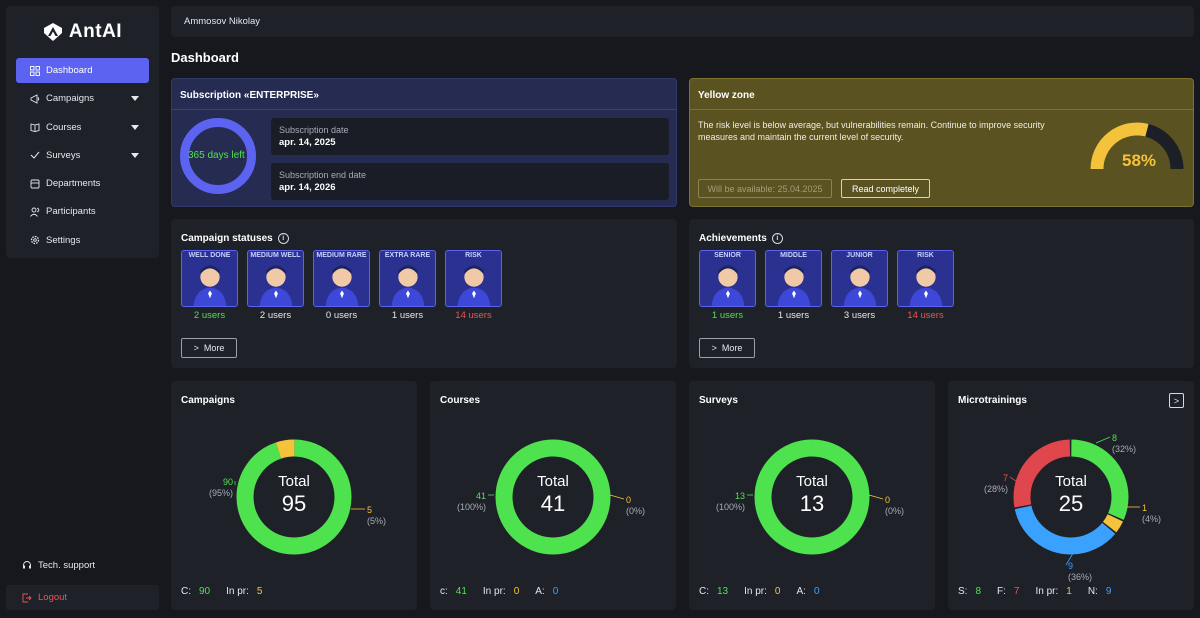  I want to click on donut-total: Total 95, so click(294, 495).